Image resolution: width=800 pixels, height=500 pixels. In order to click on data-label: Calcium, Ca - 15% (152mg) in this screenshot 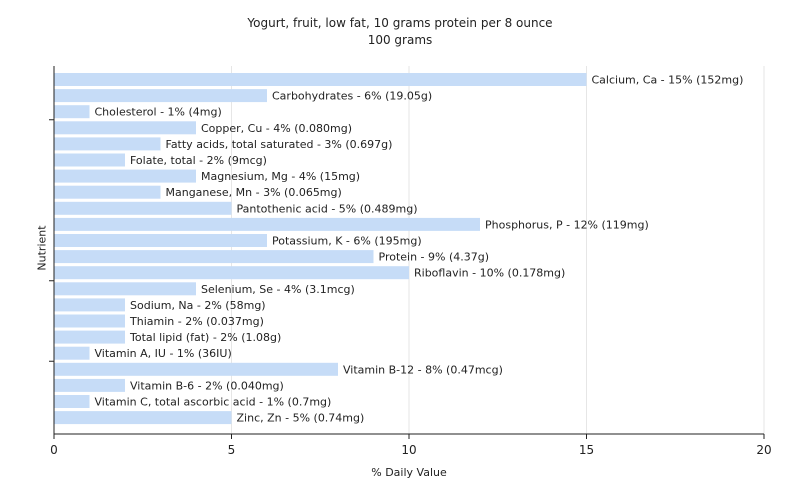, I will do `click(668, 80)`.